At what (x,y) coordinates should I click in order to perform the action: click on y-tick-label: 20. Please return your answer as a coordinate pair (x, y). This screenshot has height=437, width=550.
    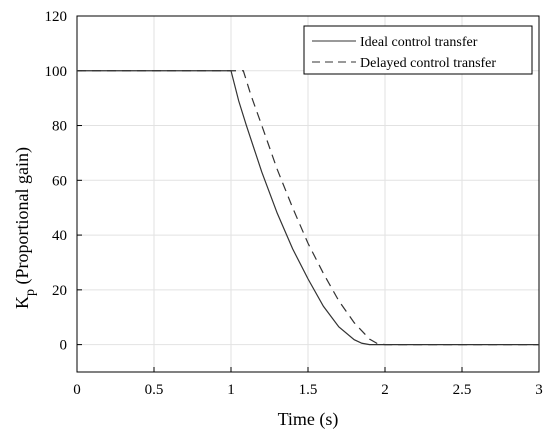
    Looking at the image, I should click on (59, 291).